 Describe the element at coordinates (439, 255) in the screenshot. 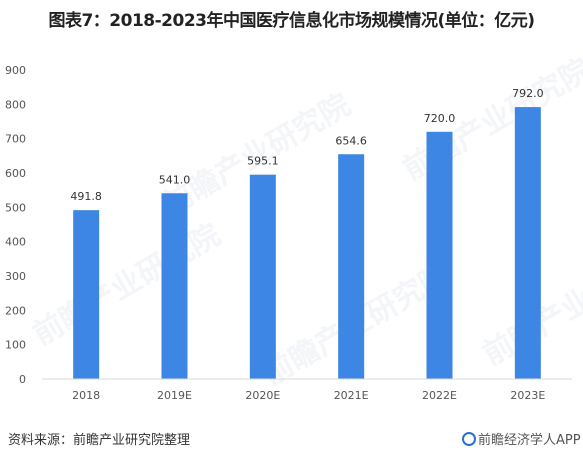

I see `bar-2022E` at that location.